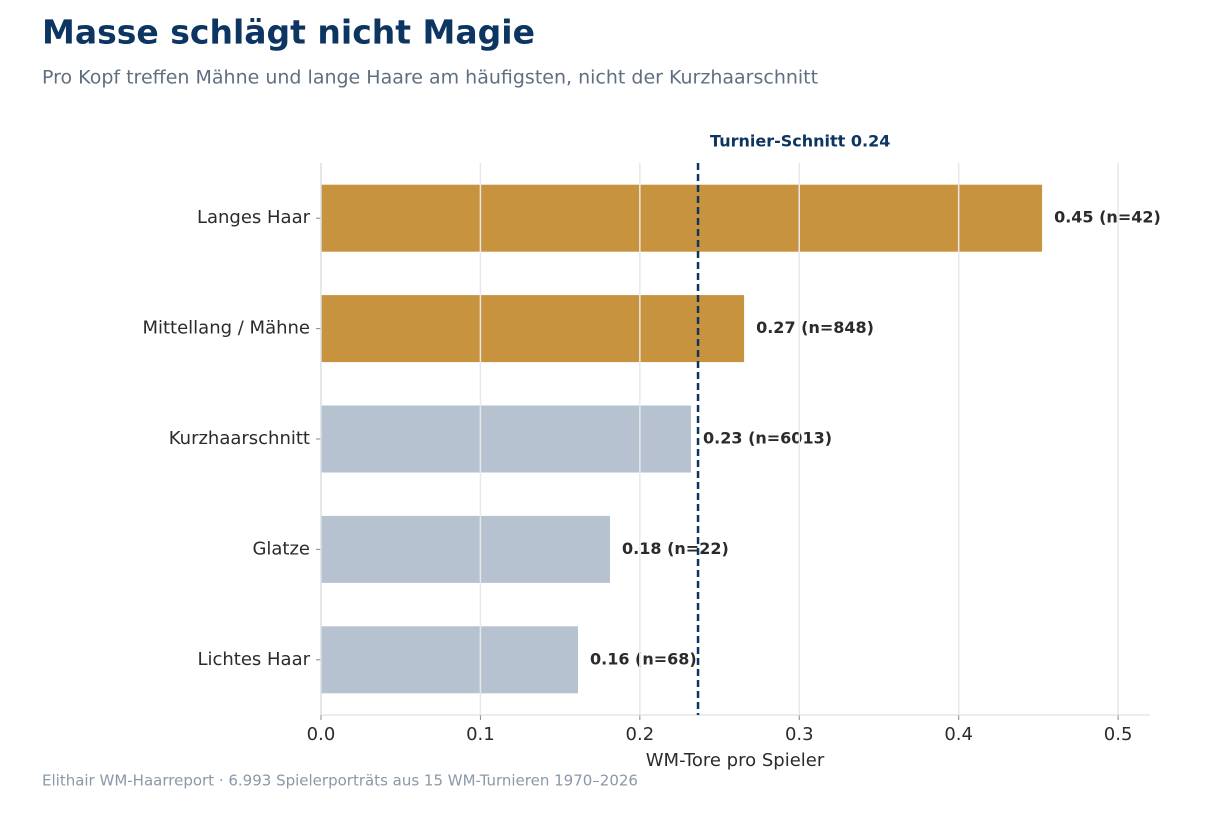 The image size is (1210, 814). What do you see at coordinates (799, 734) in the screenshot?
I see `x-tick-label: 0.3` at bounding box center [799, 734].